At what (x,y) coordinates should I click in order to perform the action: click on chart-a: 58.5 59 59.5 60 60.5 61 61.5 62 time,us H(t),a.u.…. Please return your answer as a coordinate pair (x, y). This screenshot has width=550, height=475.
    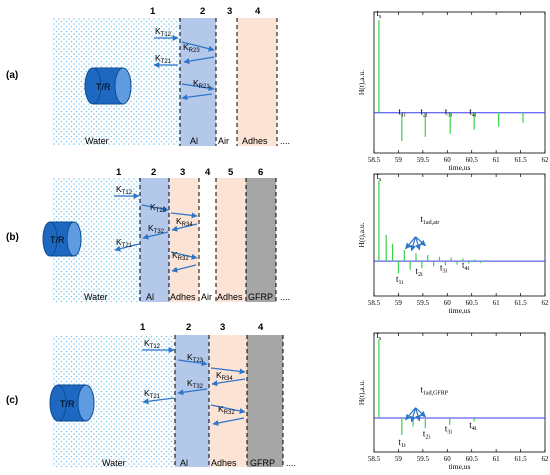
    Looking at the image, I should click on (453, 90).